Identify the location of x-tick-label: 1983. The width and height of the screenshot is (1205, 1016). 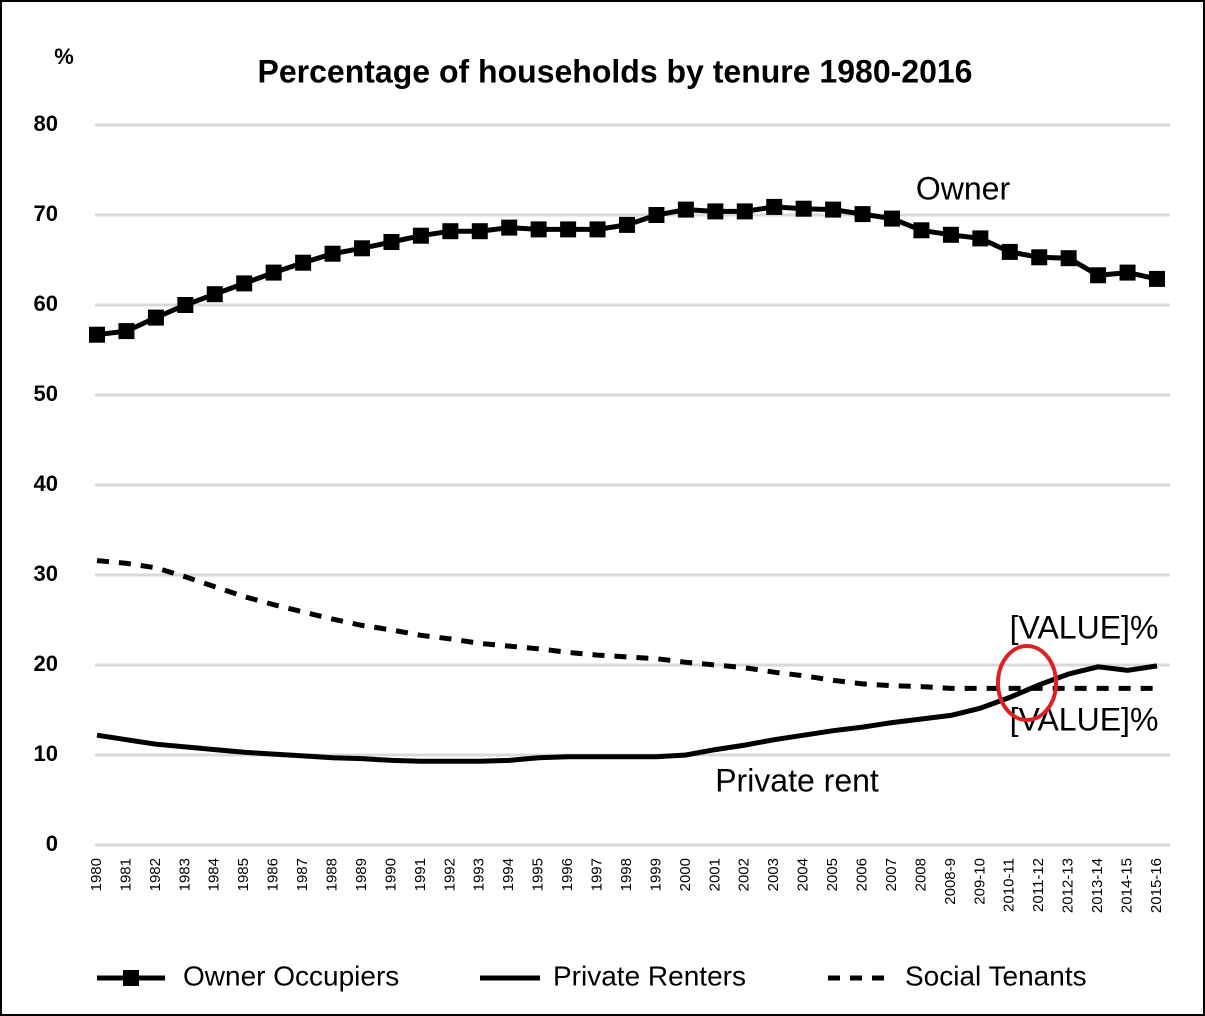
(184, 874).